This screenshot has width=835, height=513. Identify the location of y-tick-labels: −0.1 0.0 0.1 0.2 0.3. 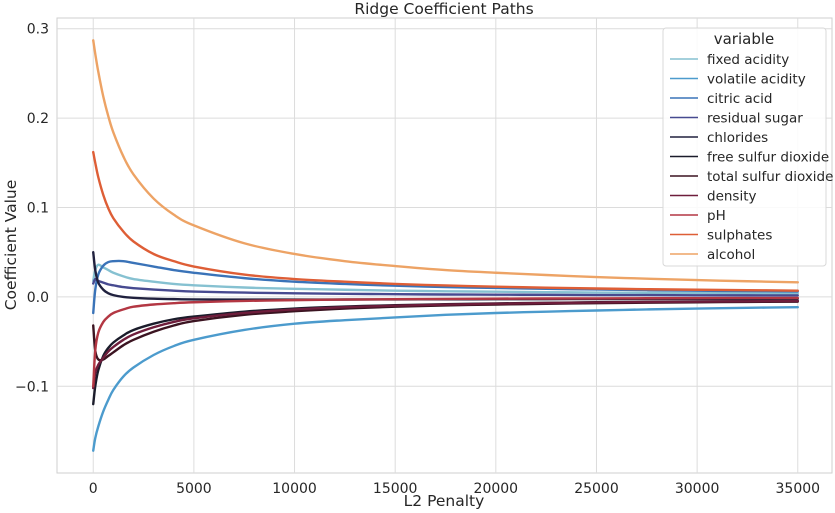
(32, 209).